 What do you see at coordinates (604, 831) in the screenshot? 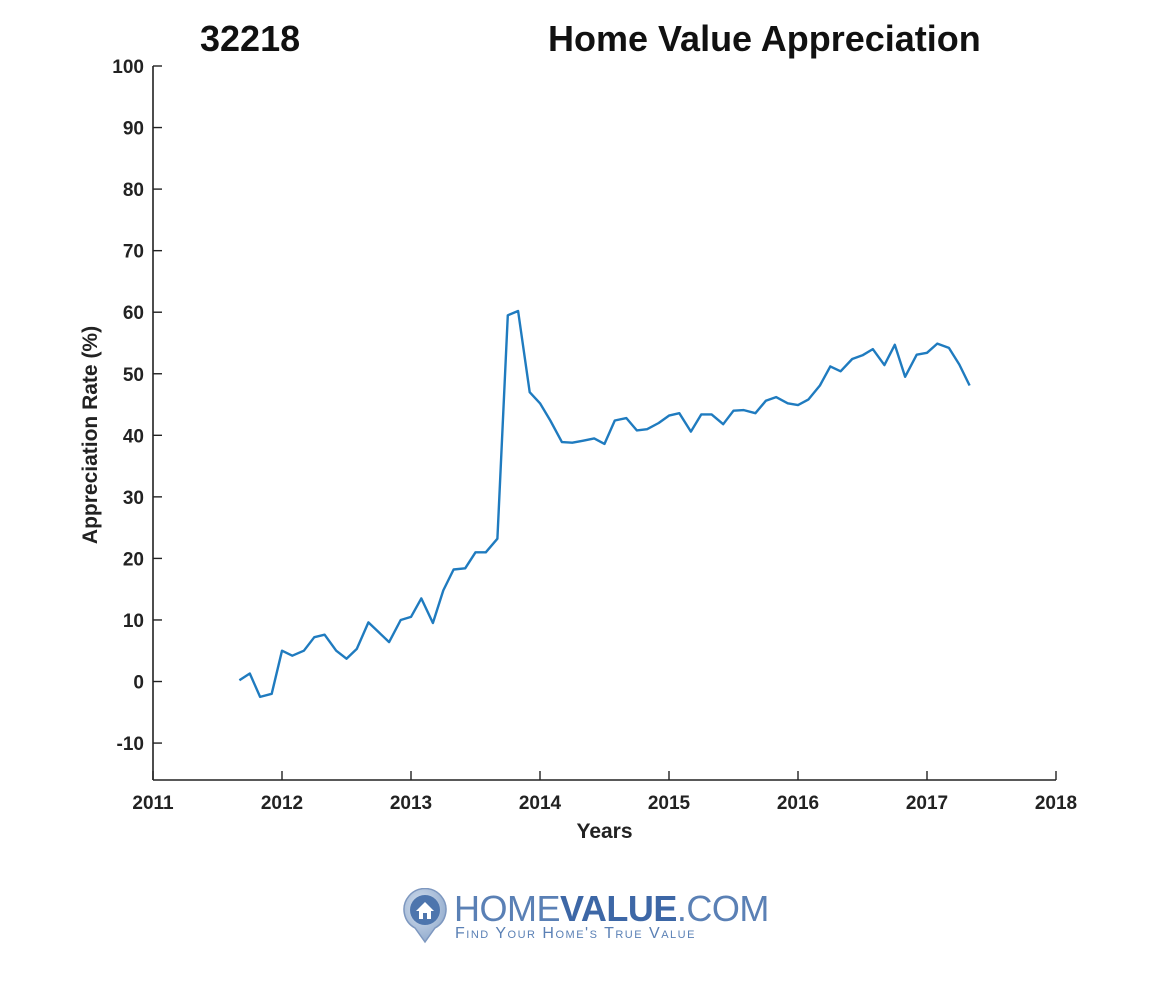
I see `x-axis-label: Years` at bounding box center [604, 831].